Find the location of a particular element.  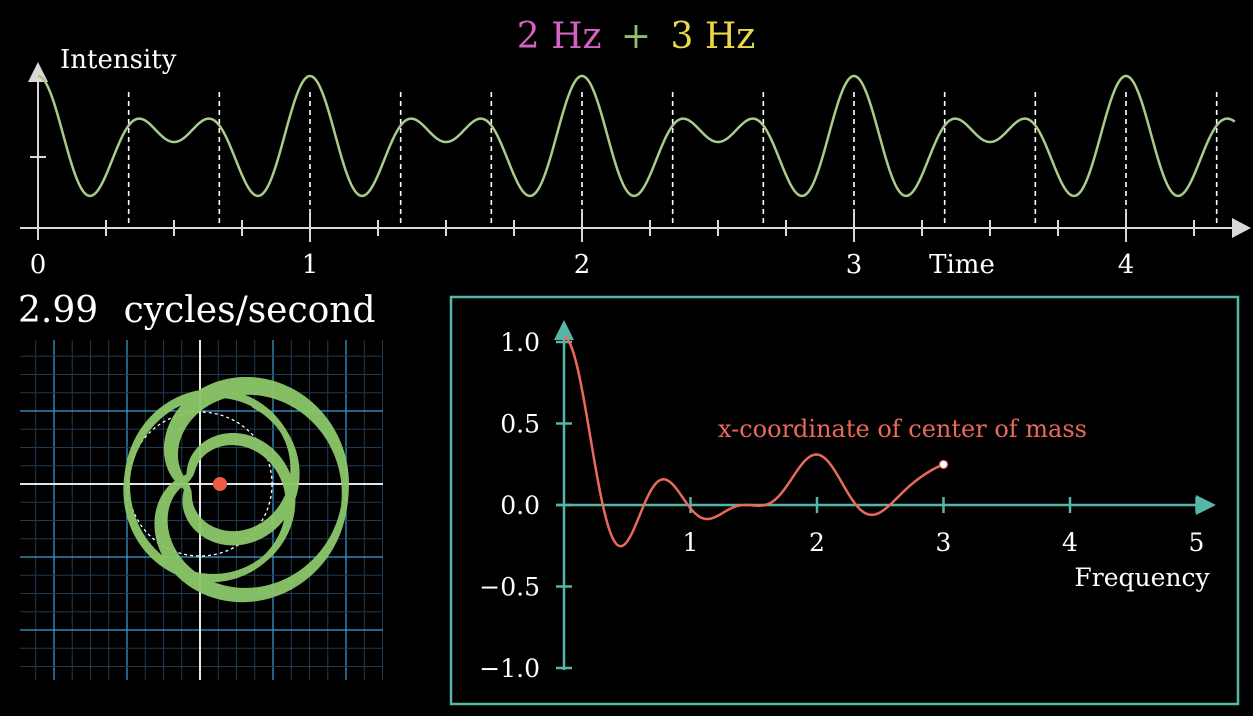

fourier-y-tick-label: −1.0 is located at coordinates (509, 668).